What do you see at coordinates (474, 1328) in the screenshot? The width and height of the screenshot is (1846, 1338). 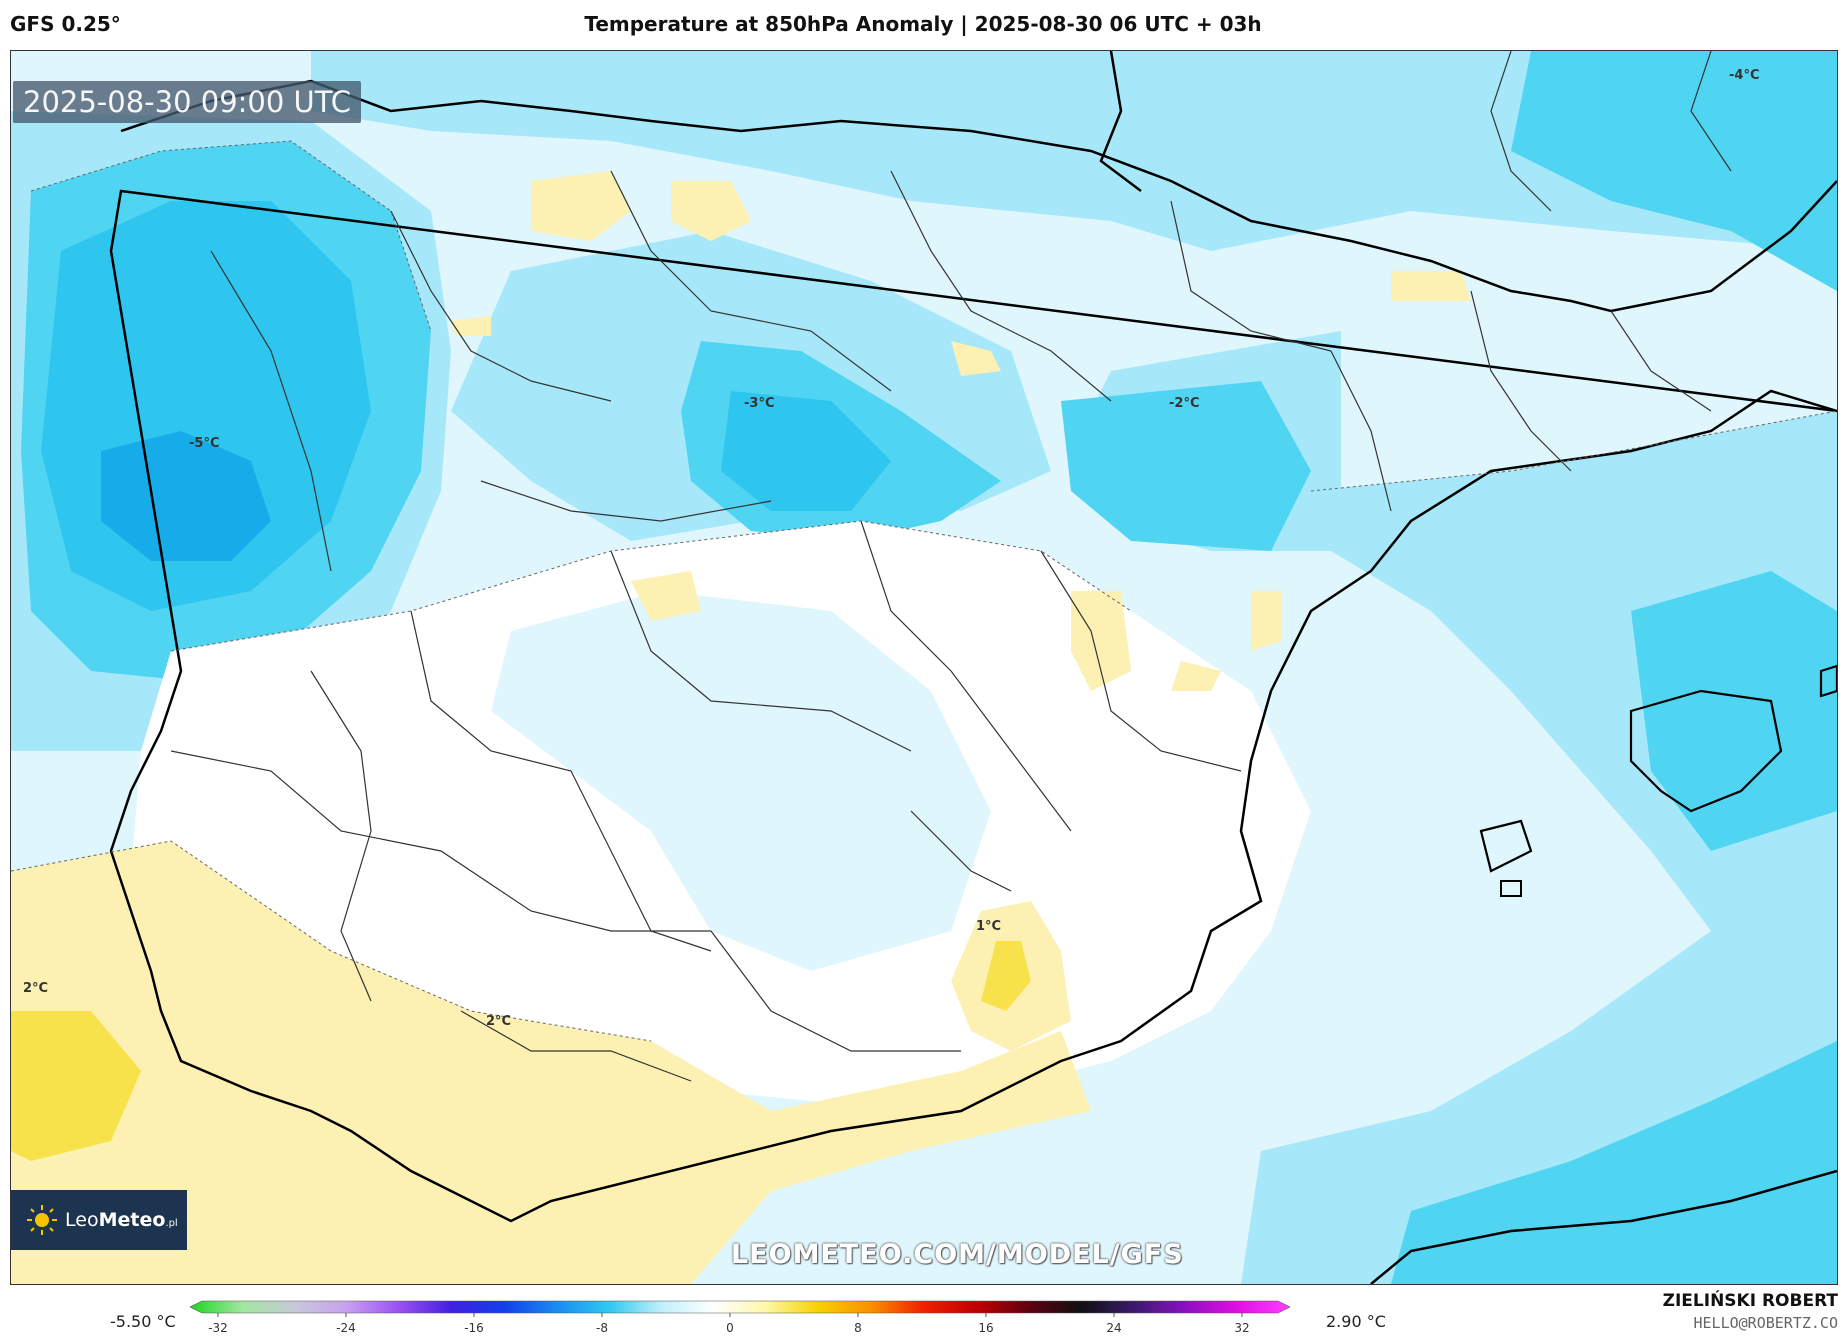 I see `colorbar-tick-label: -16` at bounding box center [474, 1328].